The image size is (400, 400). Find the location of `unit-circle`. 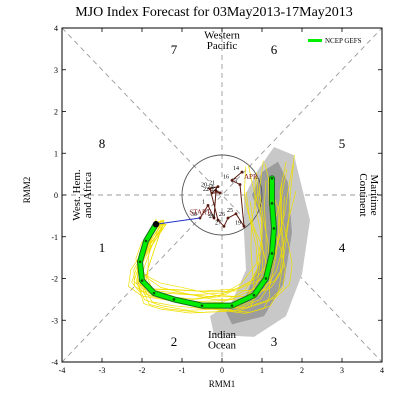

unit-circle is located at coordinates (222, 195).